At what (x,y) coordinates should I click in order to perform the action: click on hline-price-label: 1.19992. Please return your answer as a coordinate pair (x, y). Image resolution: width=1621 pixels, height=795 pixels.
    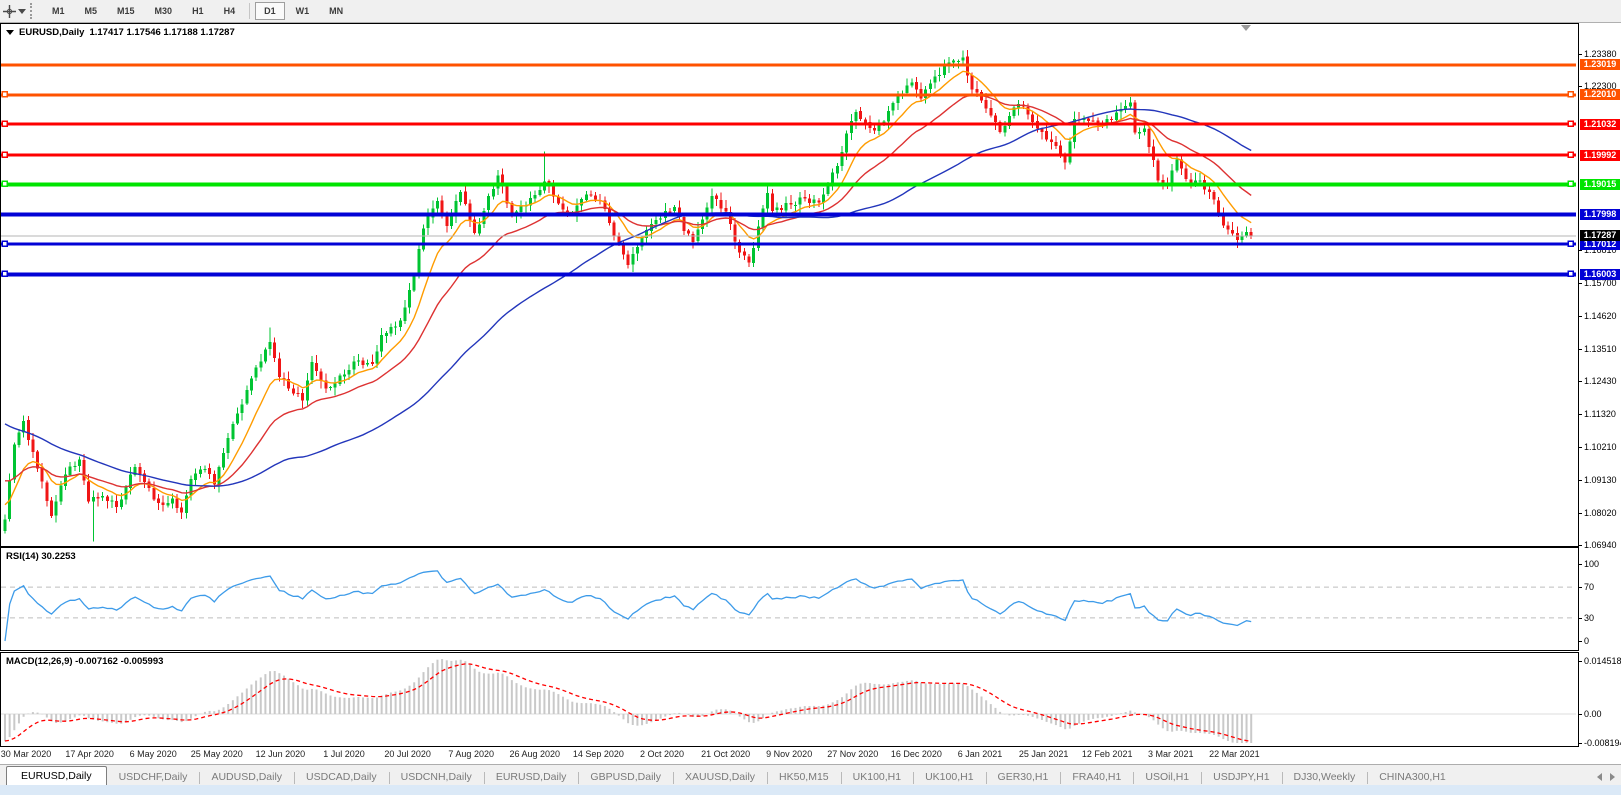
    Looking at the image, I should click on (1600, 155).